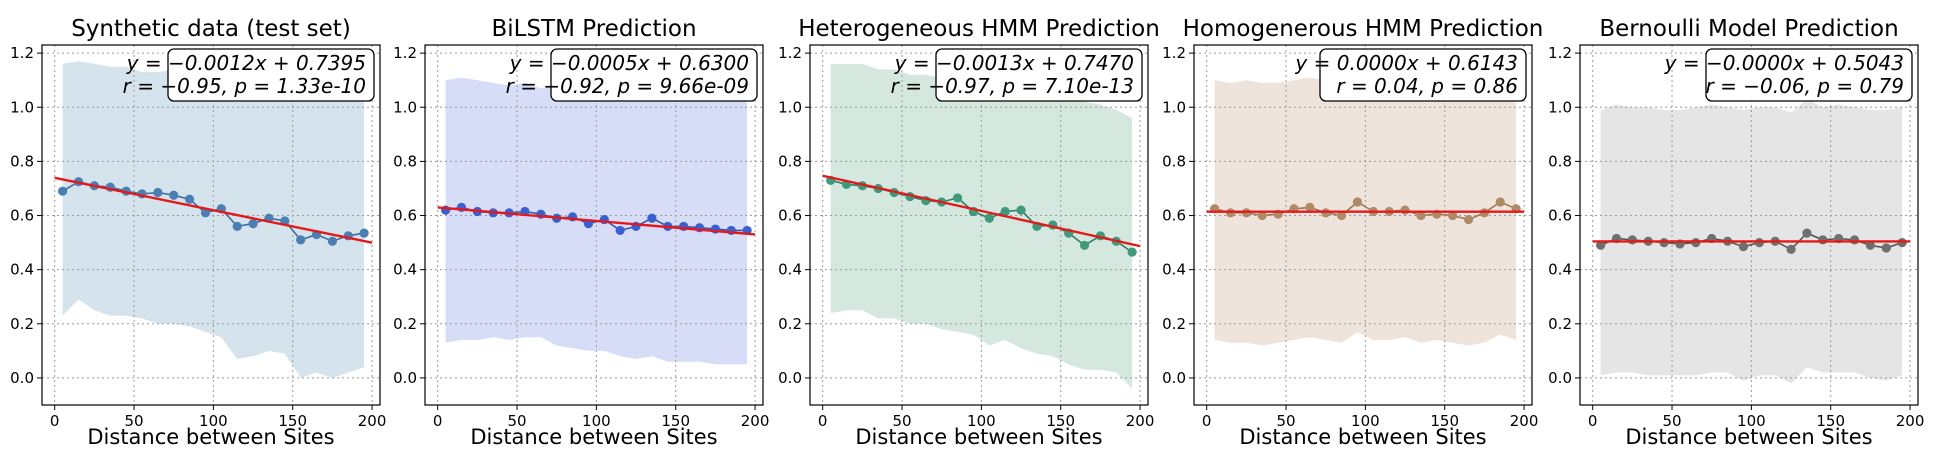 This screenshot has height=450, width=1950. What do you see at coordinates (1363, 29) in the screenshot?
I see `panel-title: Homogenerous HMM Prediction` at bounding box center [1363, 29].